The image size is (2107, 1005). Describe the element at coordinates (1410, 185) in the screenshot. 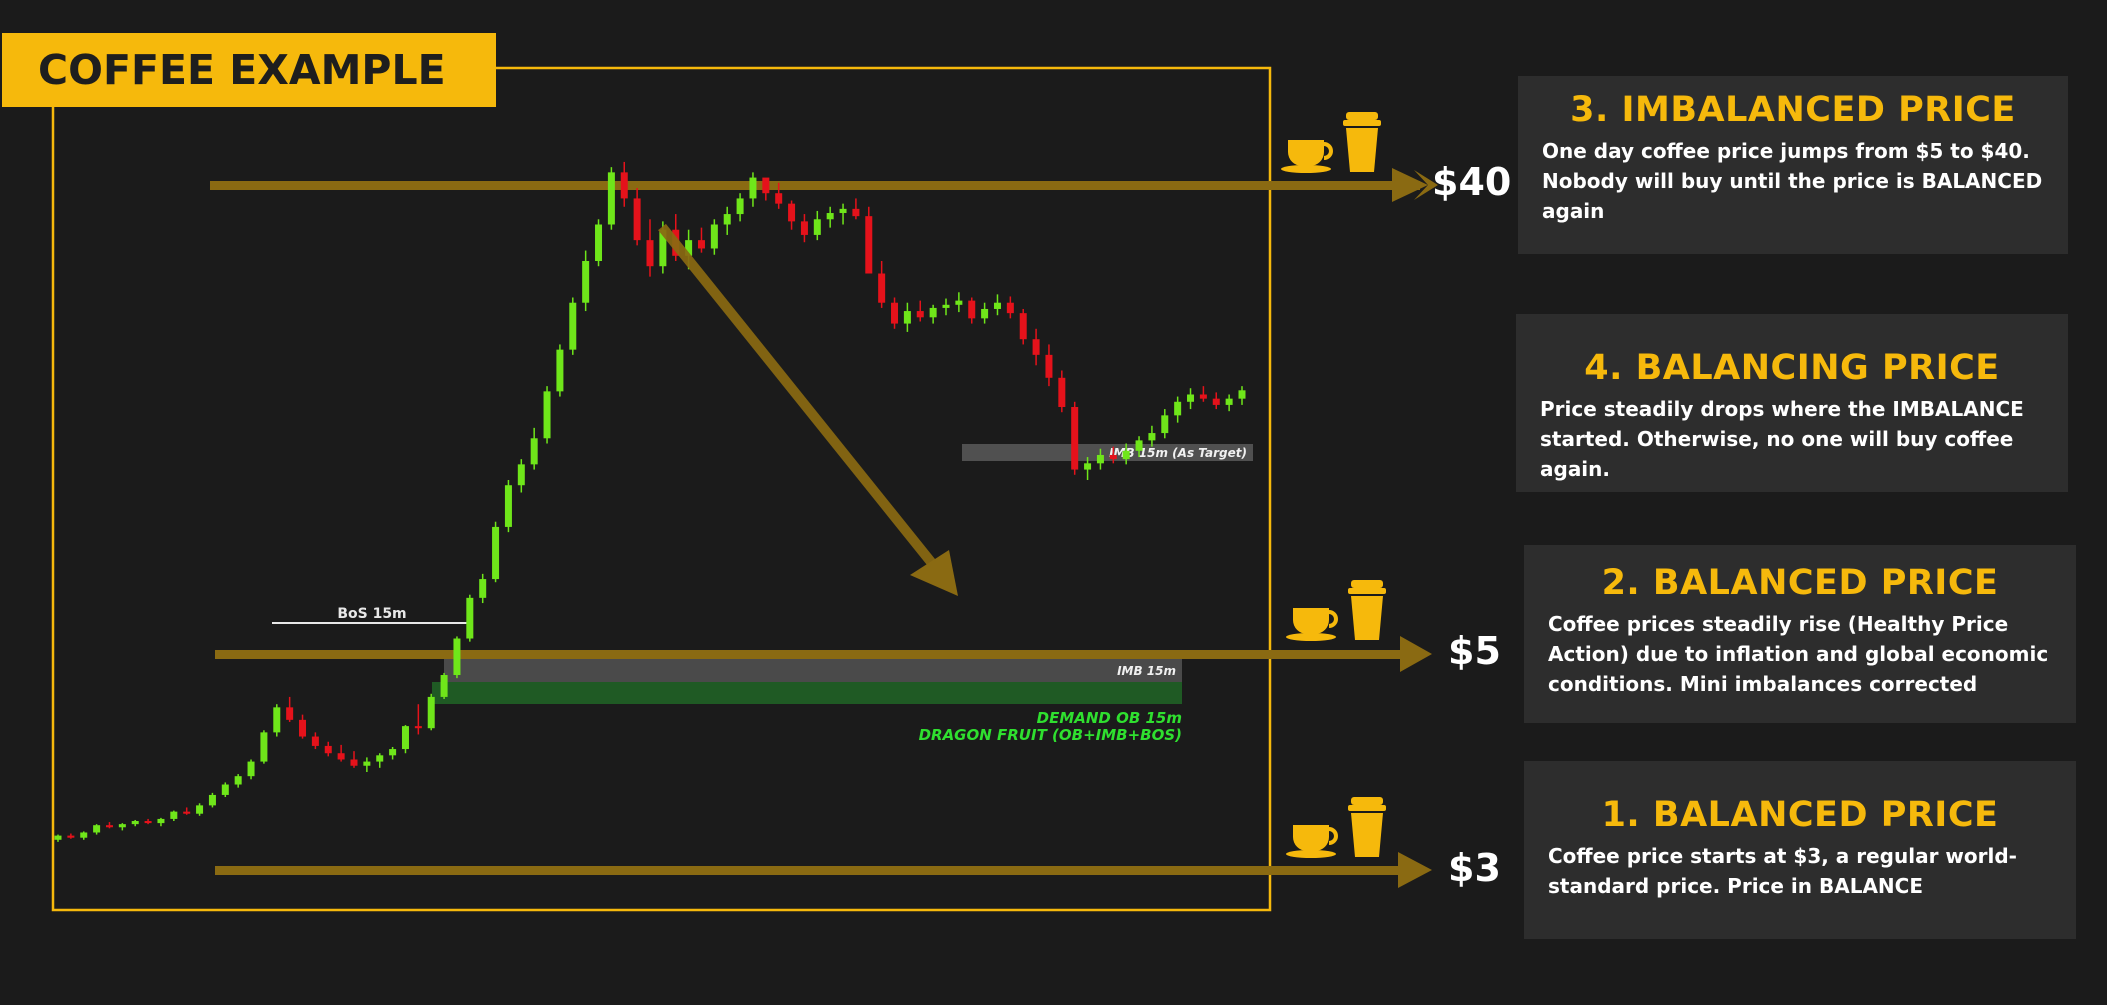

I see `price-arrow-40-head` at that location.